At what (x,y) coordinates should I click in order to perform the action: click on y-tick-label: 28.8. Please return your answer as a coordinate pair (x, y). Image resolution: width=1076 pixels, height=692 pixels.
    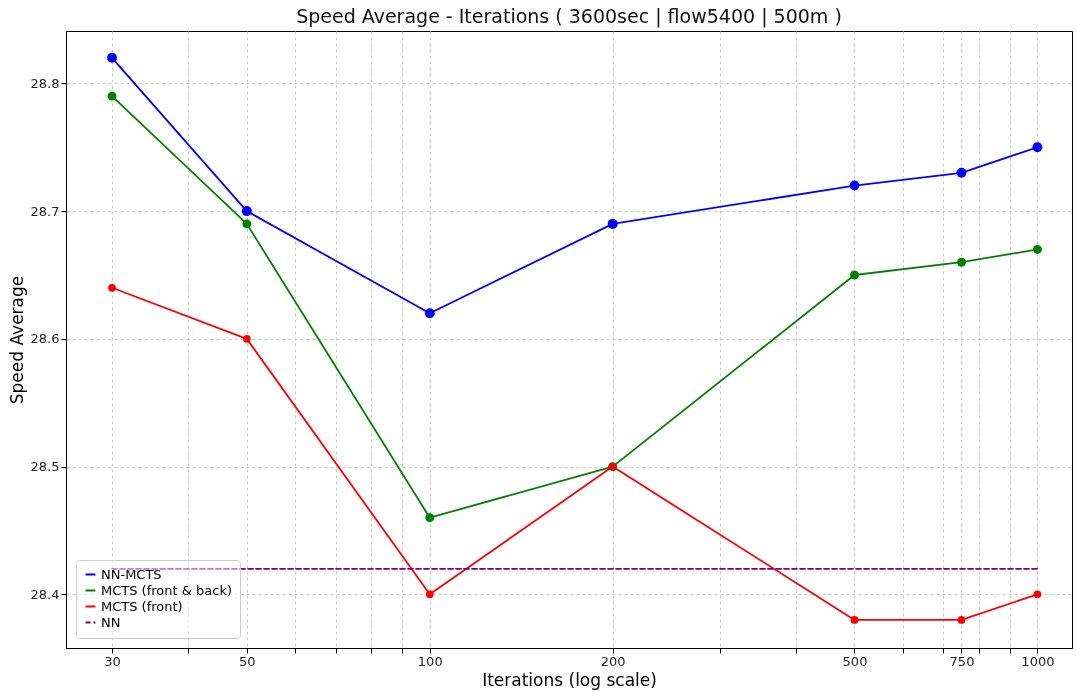
    Looking at the image, I should click on (45, 83).